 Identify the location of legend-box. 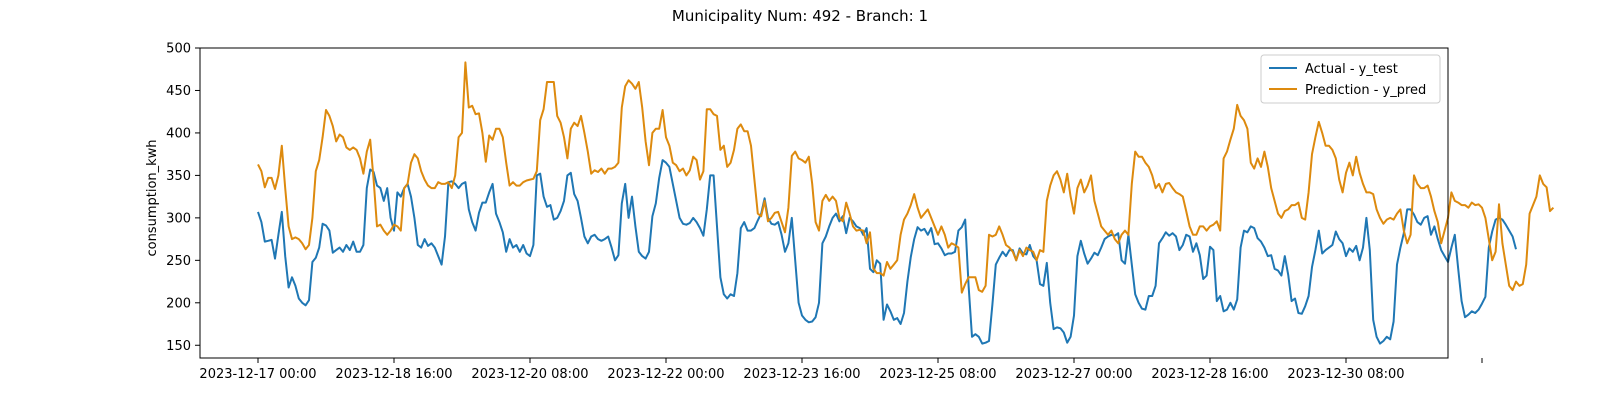
(1350, 79).